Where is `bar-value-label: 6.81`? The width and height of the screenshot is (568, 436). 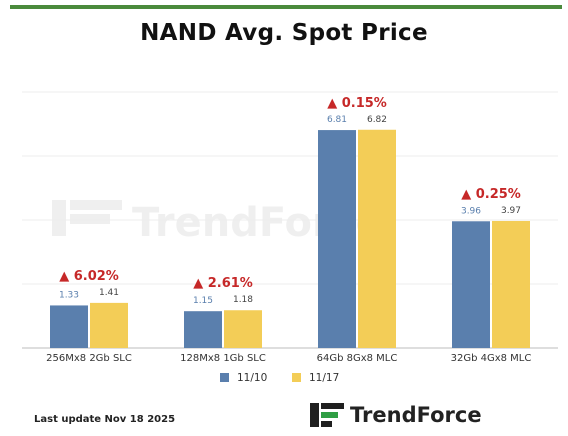 bar-value-label: 6.81 is located at coordinates (337, 120).